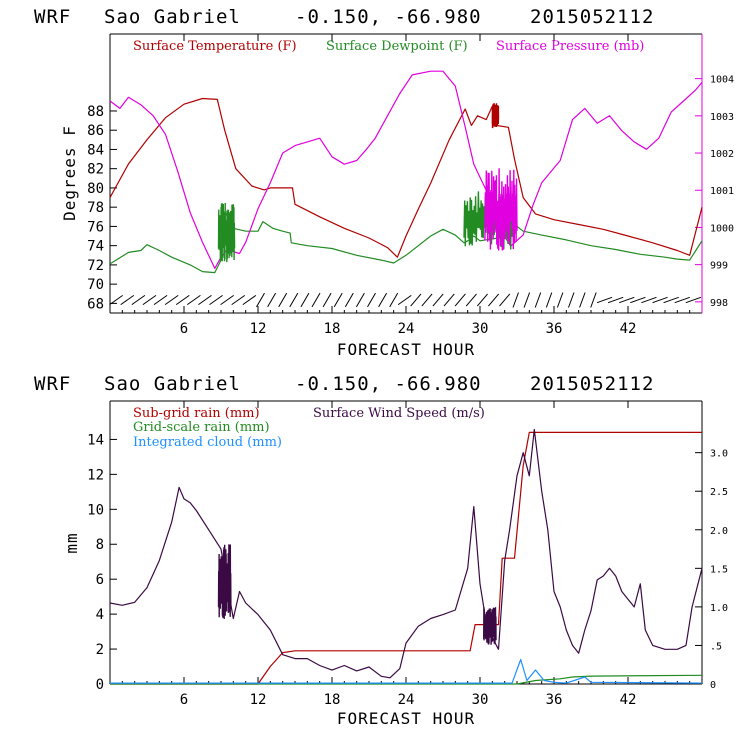 This screenshot has width=740, height=740. Describe the element at coordinates (713, 685) in the screenshot. I see `y2-tick-label: 0` at that location.